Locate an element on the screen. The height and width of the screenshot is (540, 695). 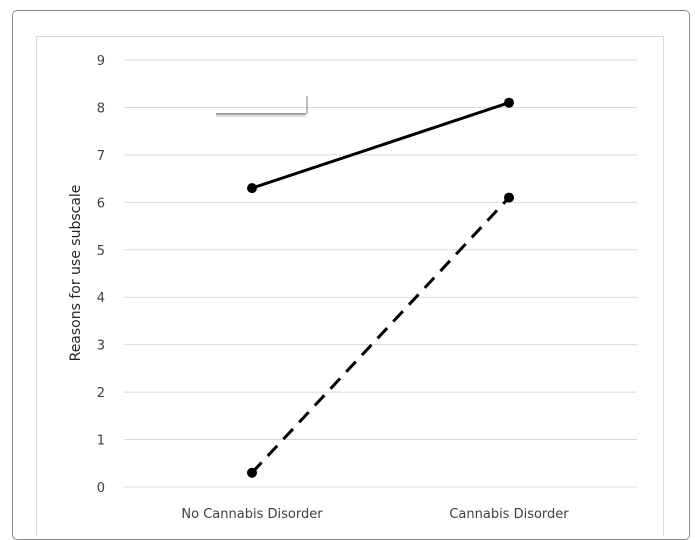
y-tick-label-3: 3 is located at coordinates (101, 346).